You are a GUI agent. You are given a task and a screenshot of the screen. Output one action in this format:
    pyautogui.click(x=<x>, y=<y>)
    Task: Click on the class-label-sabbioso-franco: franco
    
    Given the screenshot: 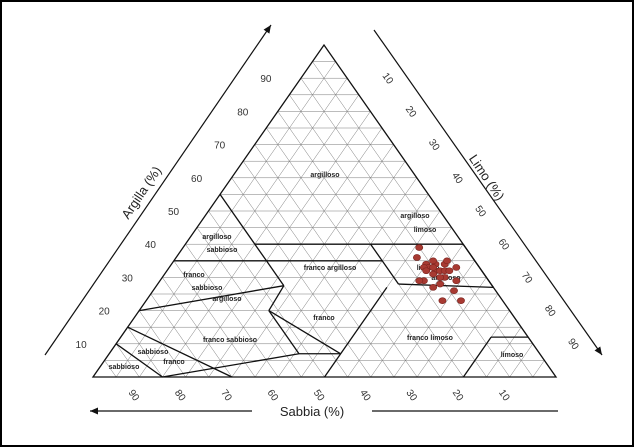 What is the action you would take?
    pyautogui.click(x=173, y=362)
    